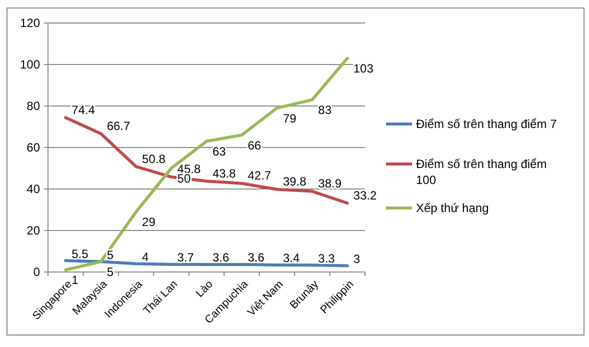  Describe the element at coordinates (224, 173) in the screenshot. I see `data-label: 43.8` at that location.